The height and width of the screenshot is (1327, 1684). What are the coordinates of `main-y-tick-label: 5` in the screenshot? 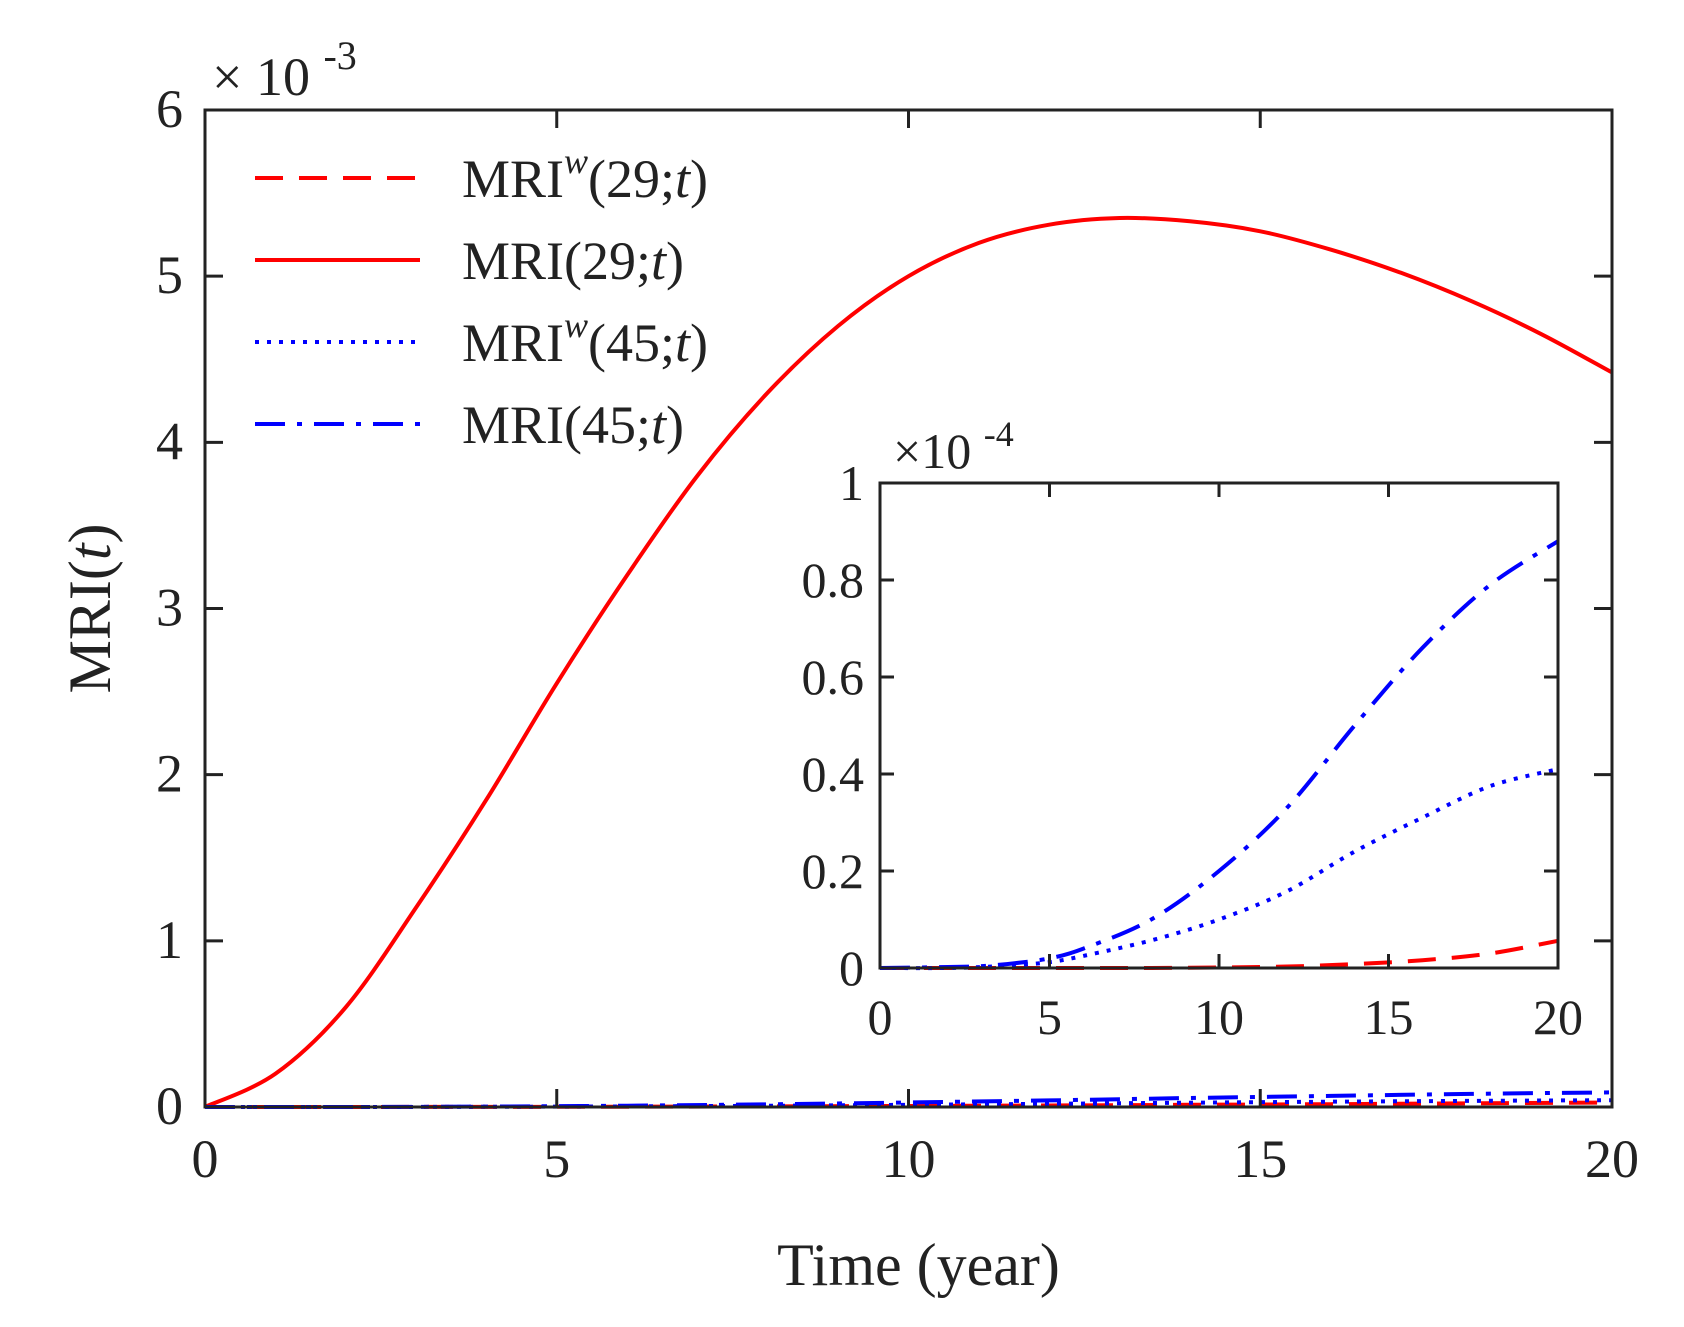 It's located at (169, 275).